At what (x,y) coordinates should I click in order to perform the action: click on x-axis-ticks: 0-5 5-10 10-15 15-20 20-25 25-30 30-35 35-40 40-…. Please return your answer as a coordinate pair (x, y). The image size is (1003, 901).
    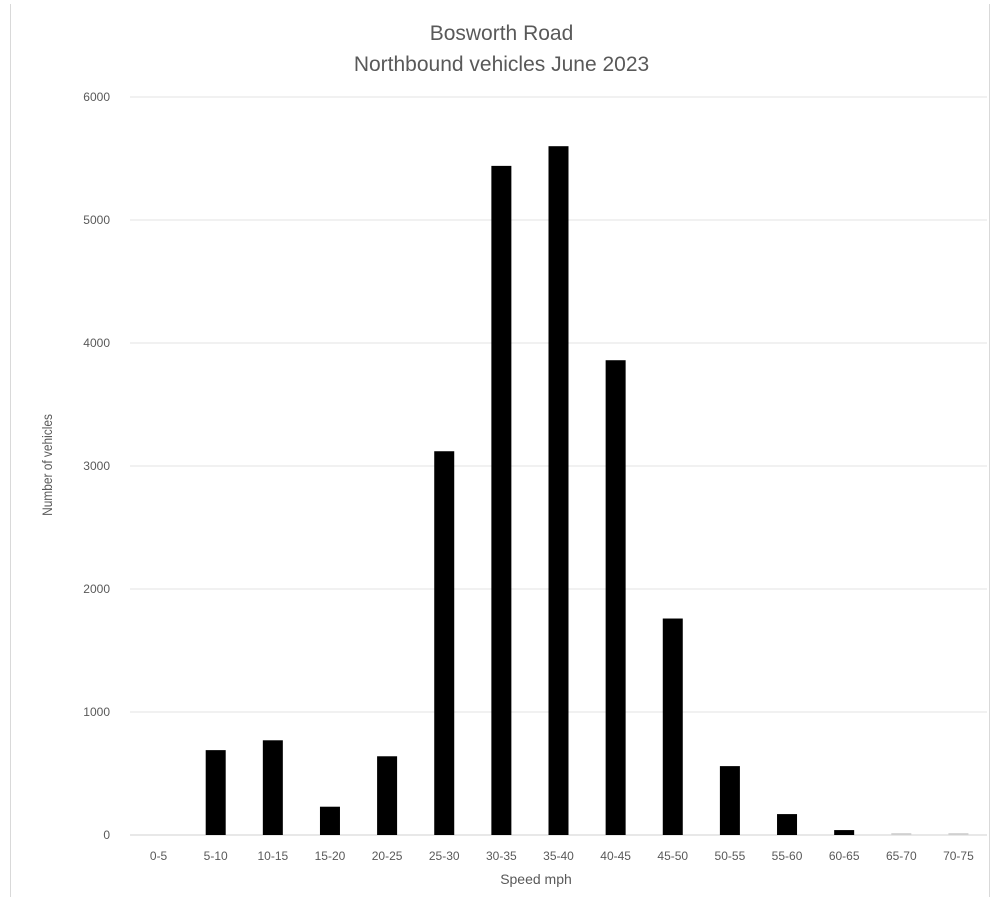
    Looking at the image, I should click on (562, 856).